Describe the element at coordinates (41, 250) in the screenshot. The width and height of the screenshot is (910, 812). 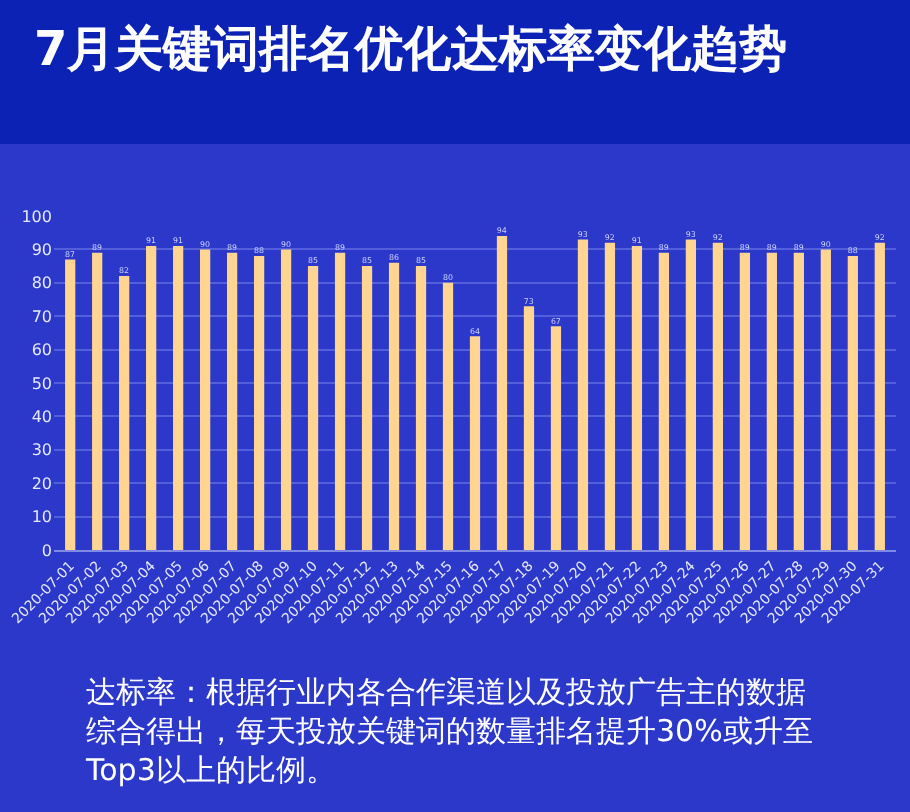
I see `y-tick-label: 90` at that location.